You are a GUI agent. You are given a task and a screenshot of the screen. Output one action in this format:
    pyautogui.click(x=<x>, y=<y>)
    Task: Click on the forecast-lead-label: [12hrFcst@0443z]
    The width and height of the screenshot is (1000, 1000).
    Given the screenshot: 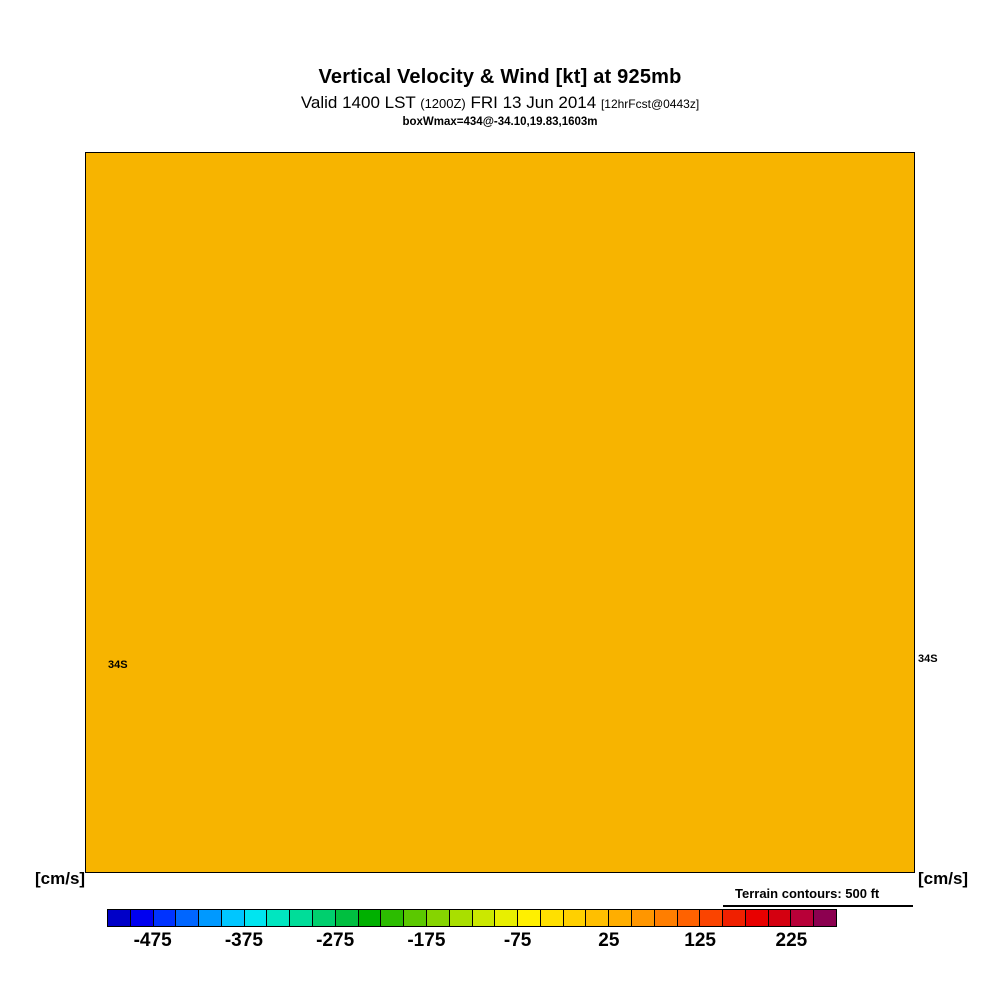 What is the action you would take?
    pyautogui.click(x=650, y=104)
    